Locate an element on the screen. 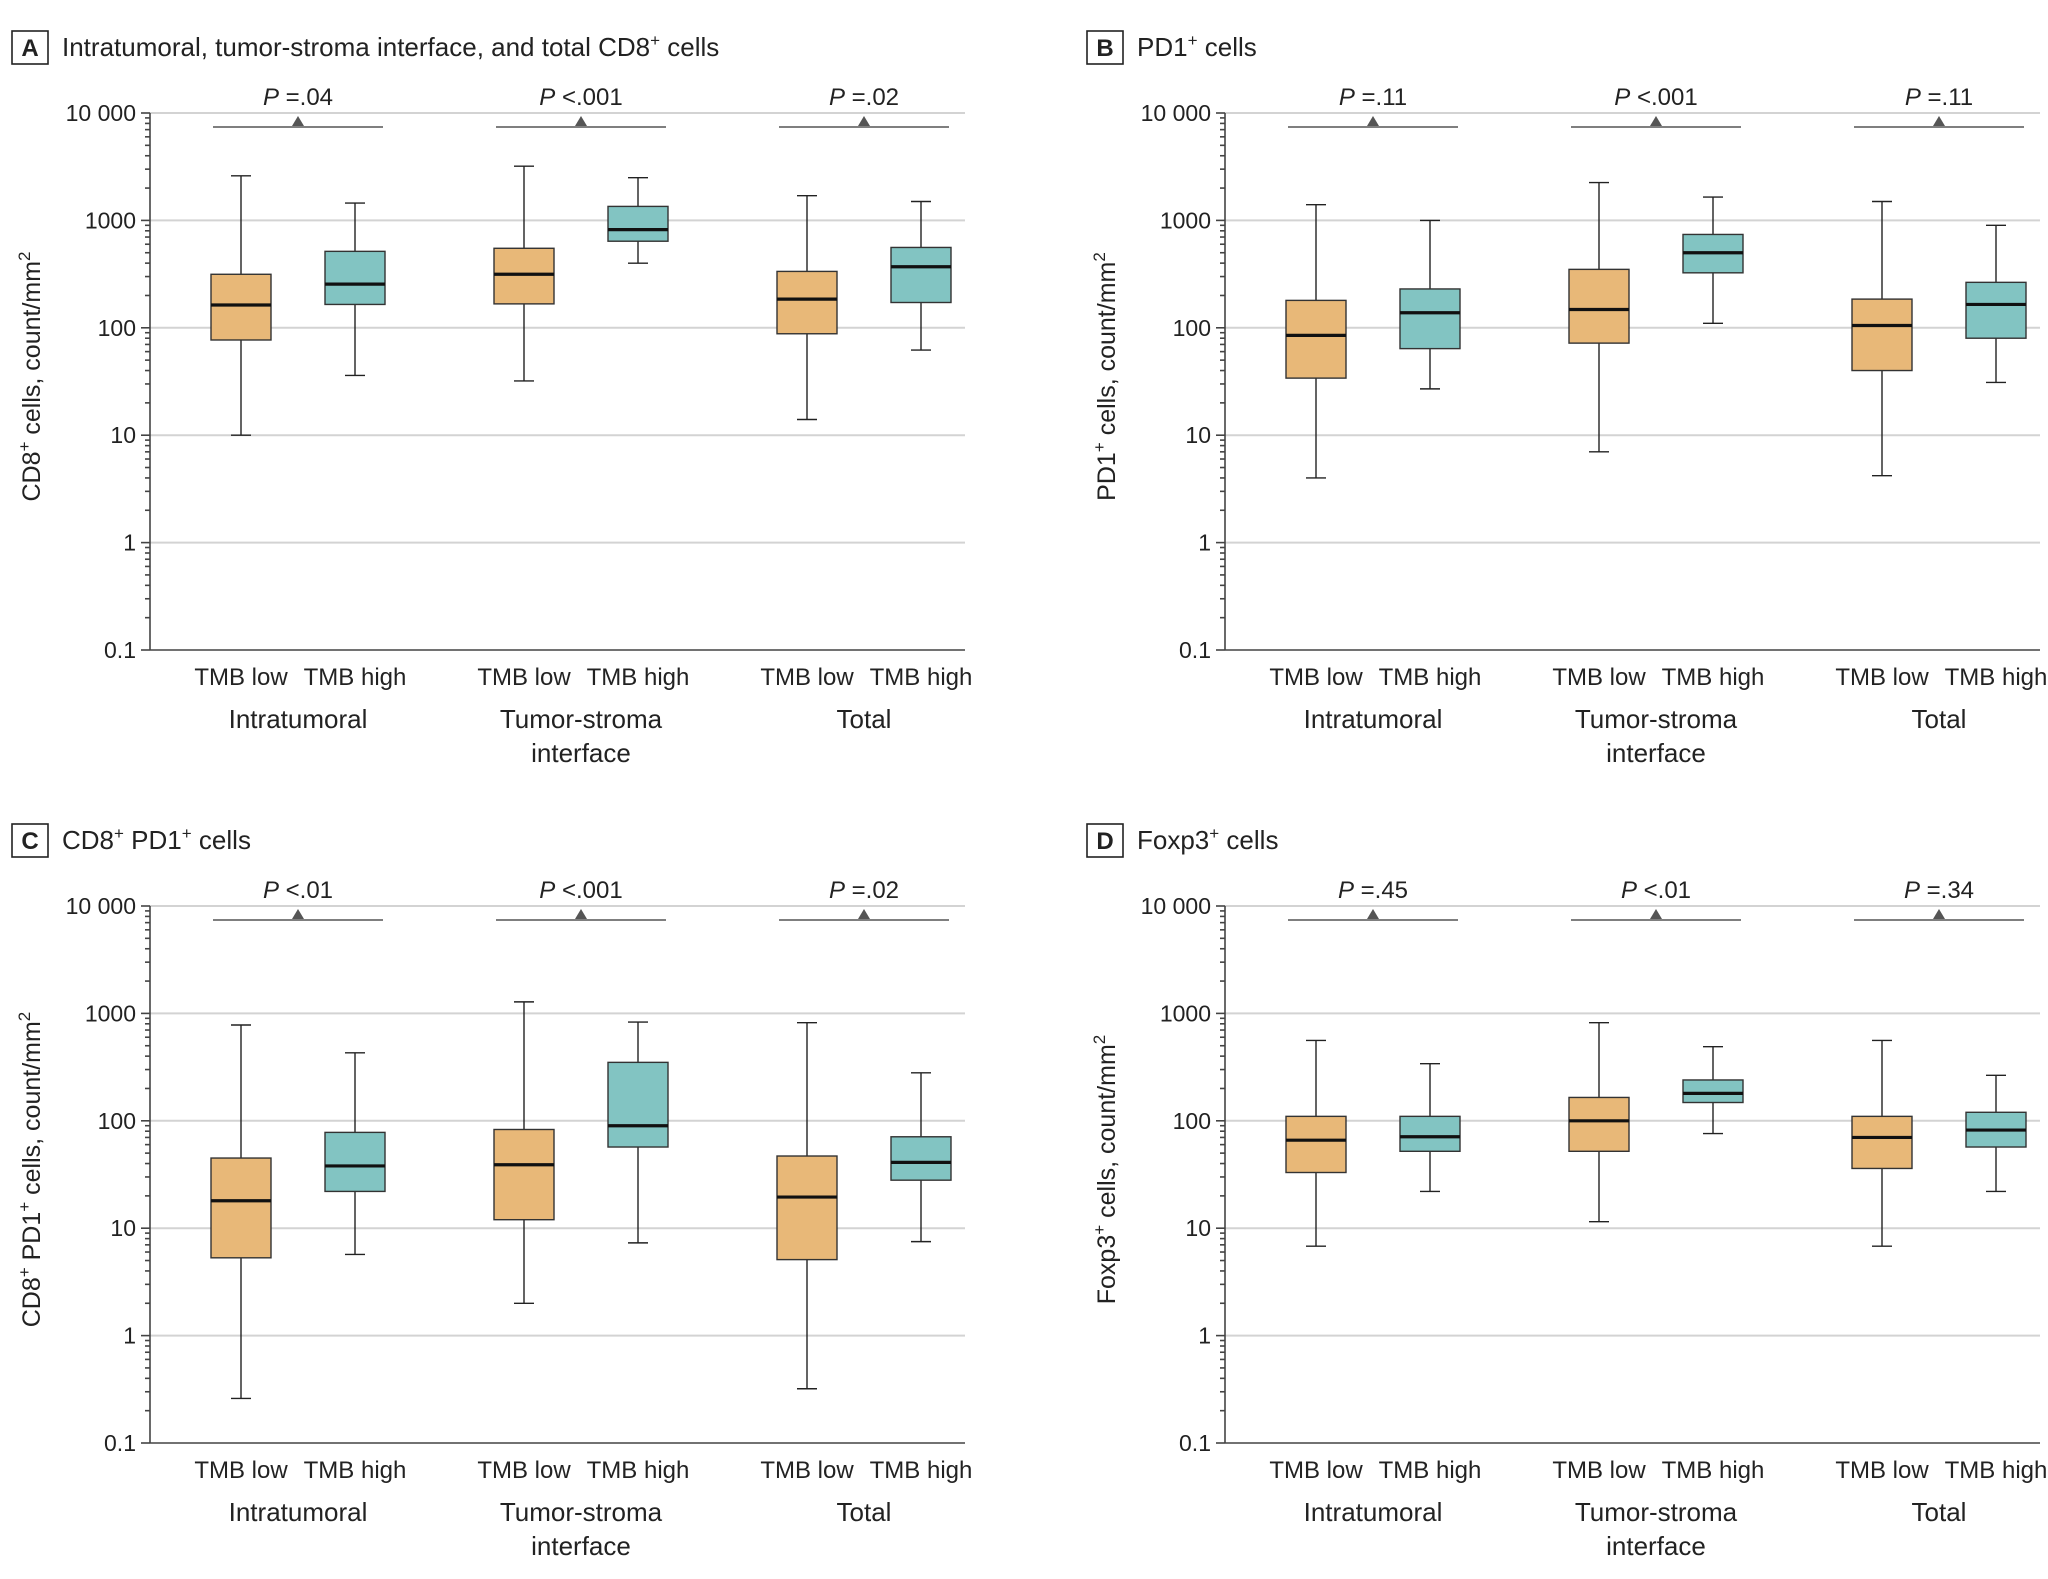 This screenshot has width=2048, height=1579. panel-d-category-label: TMB low is located at coordinates (1316, 1470).